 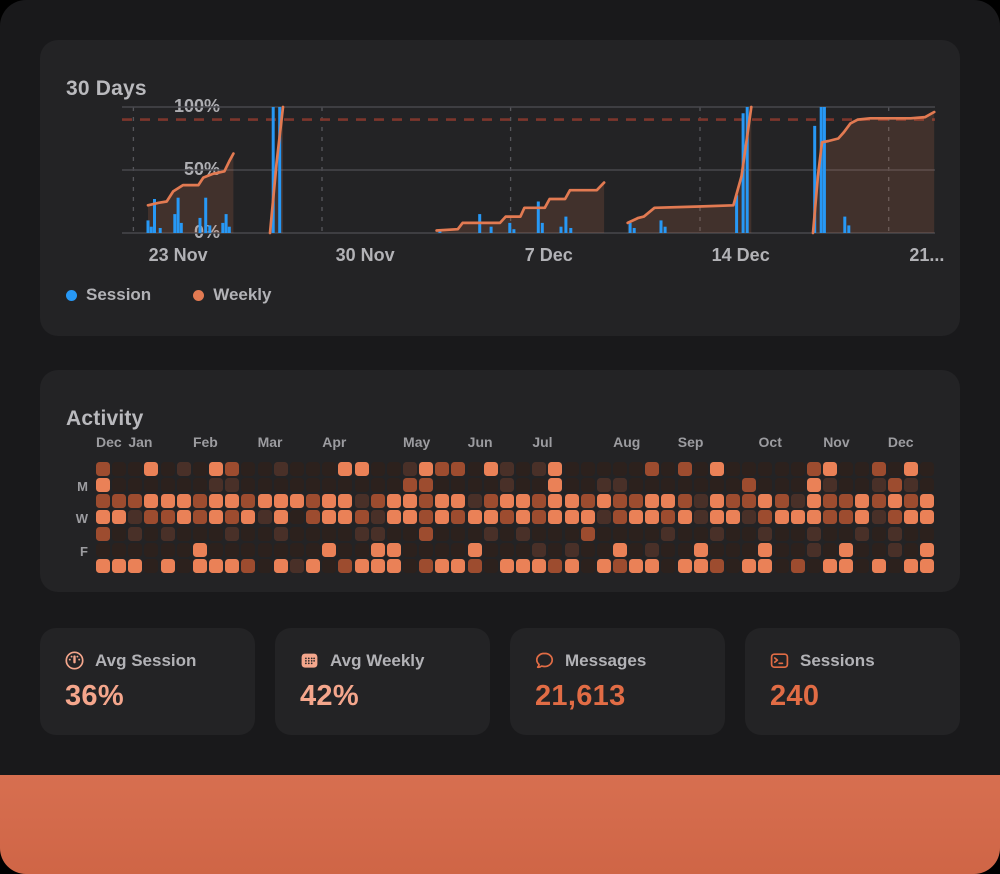 What do you see at coordinates (71, 295) in the screenshot?
I see `session-dot-icon` at bounding box center [71, 295].